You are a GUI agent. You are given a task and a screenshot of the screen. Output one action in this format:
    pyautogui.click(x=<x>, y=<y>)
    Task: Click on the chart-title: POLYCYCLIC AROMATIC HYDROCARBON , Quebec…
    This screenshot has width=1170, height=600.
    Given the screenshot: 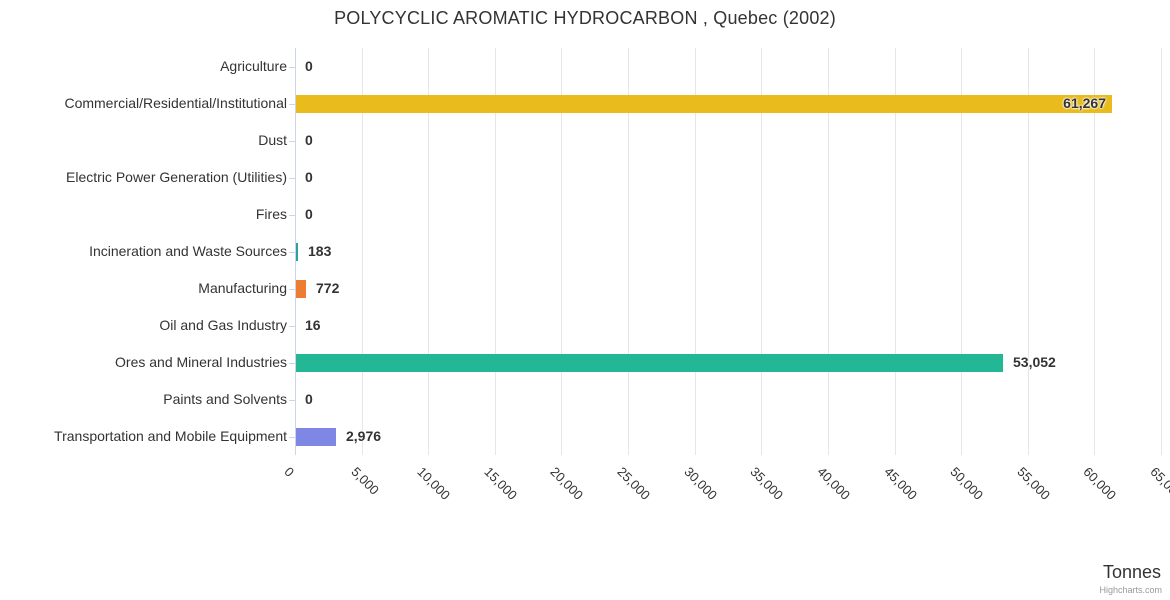 What is the action you would take?
    pyautogui.click(x=585, y=18)
    